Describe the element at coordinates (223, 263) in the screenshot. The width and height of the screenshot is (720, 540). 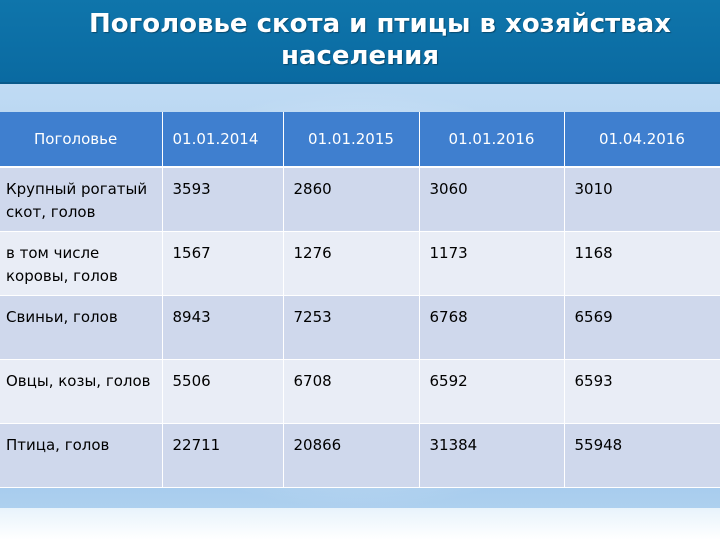
I see `table-cell: 1567` at that location.